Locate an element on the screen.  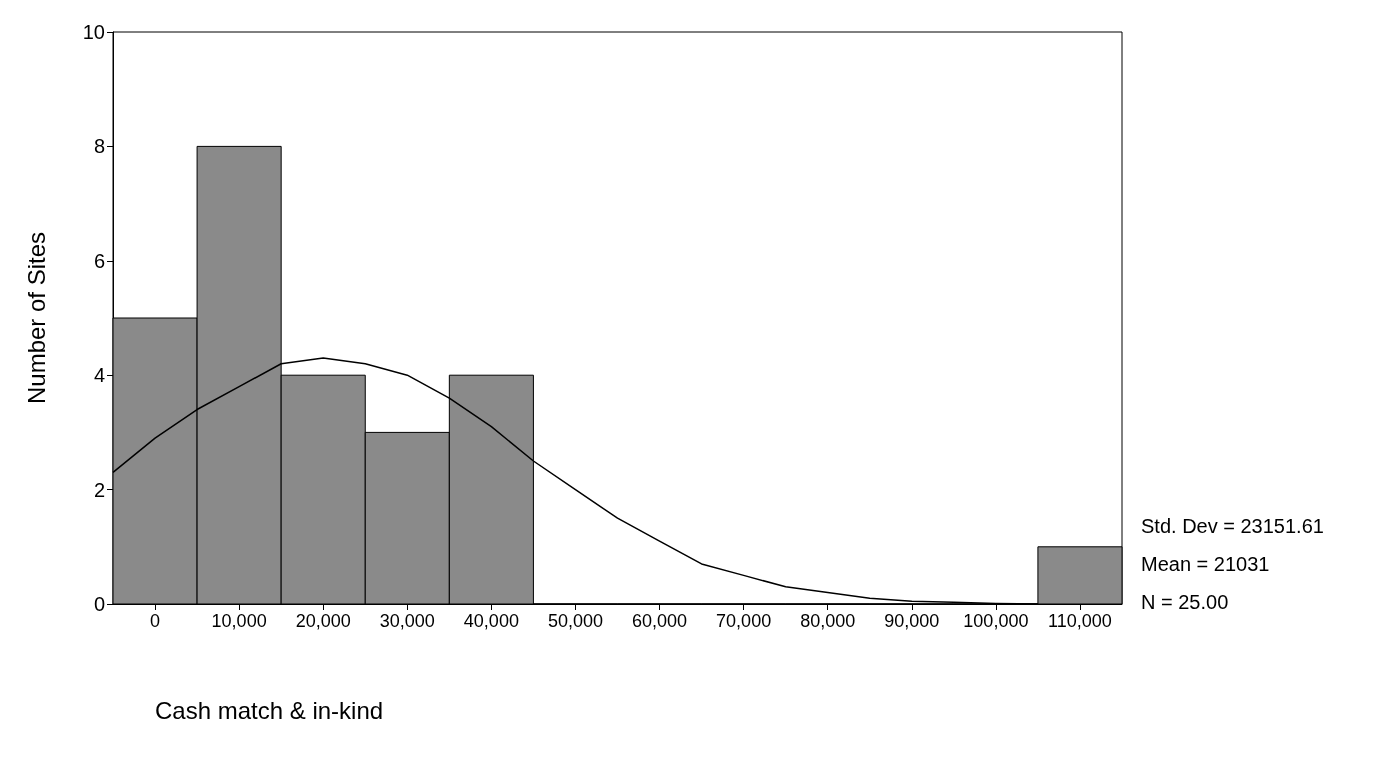
x-tick-label: 10,000 is located at coordinates (239, 621).